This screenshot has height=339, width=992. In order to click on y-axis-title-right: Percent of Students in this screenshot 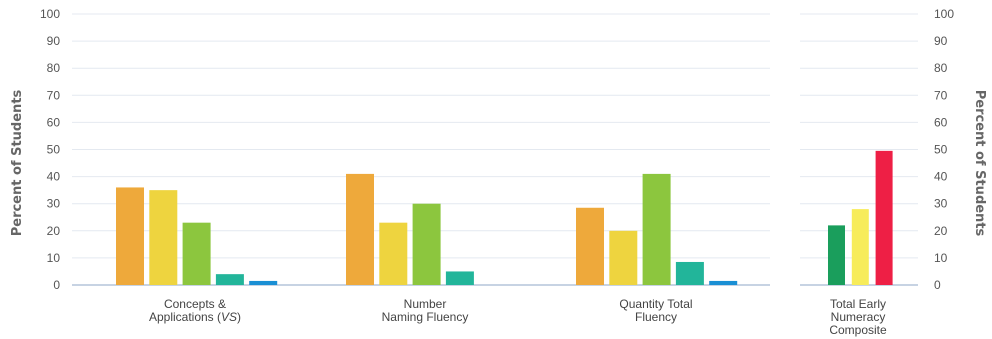, I will do `click(979, 163)`.